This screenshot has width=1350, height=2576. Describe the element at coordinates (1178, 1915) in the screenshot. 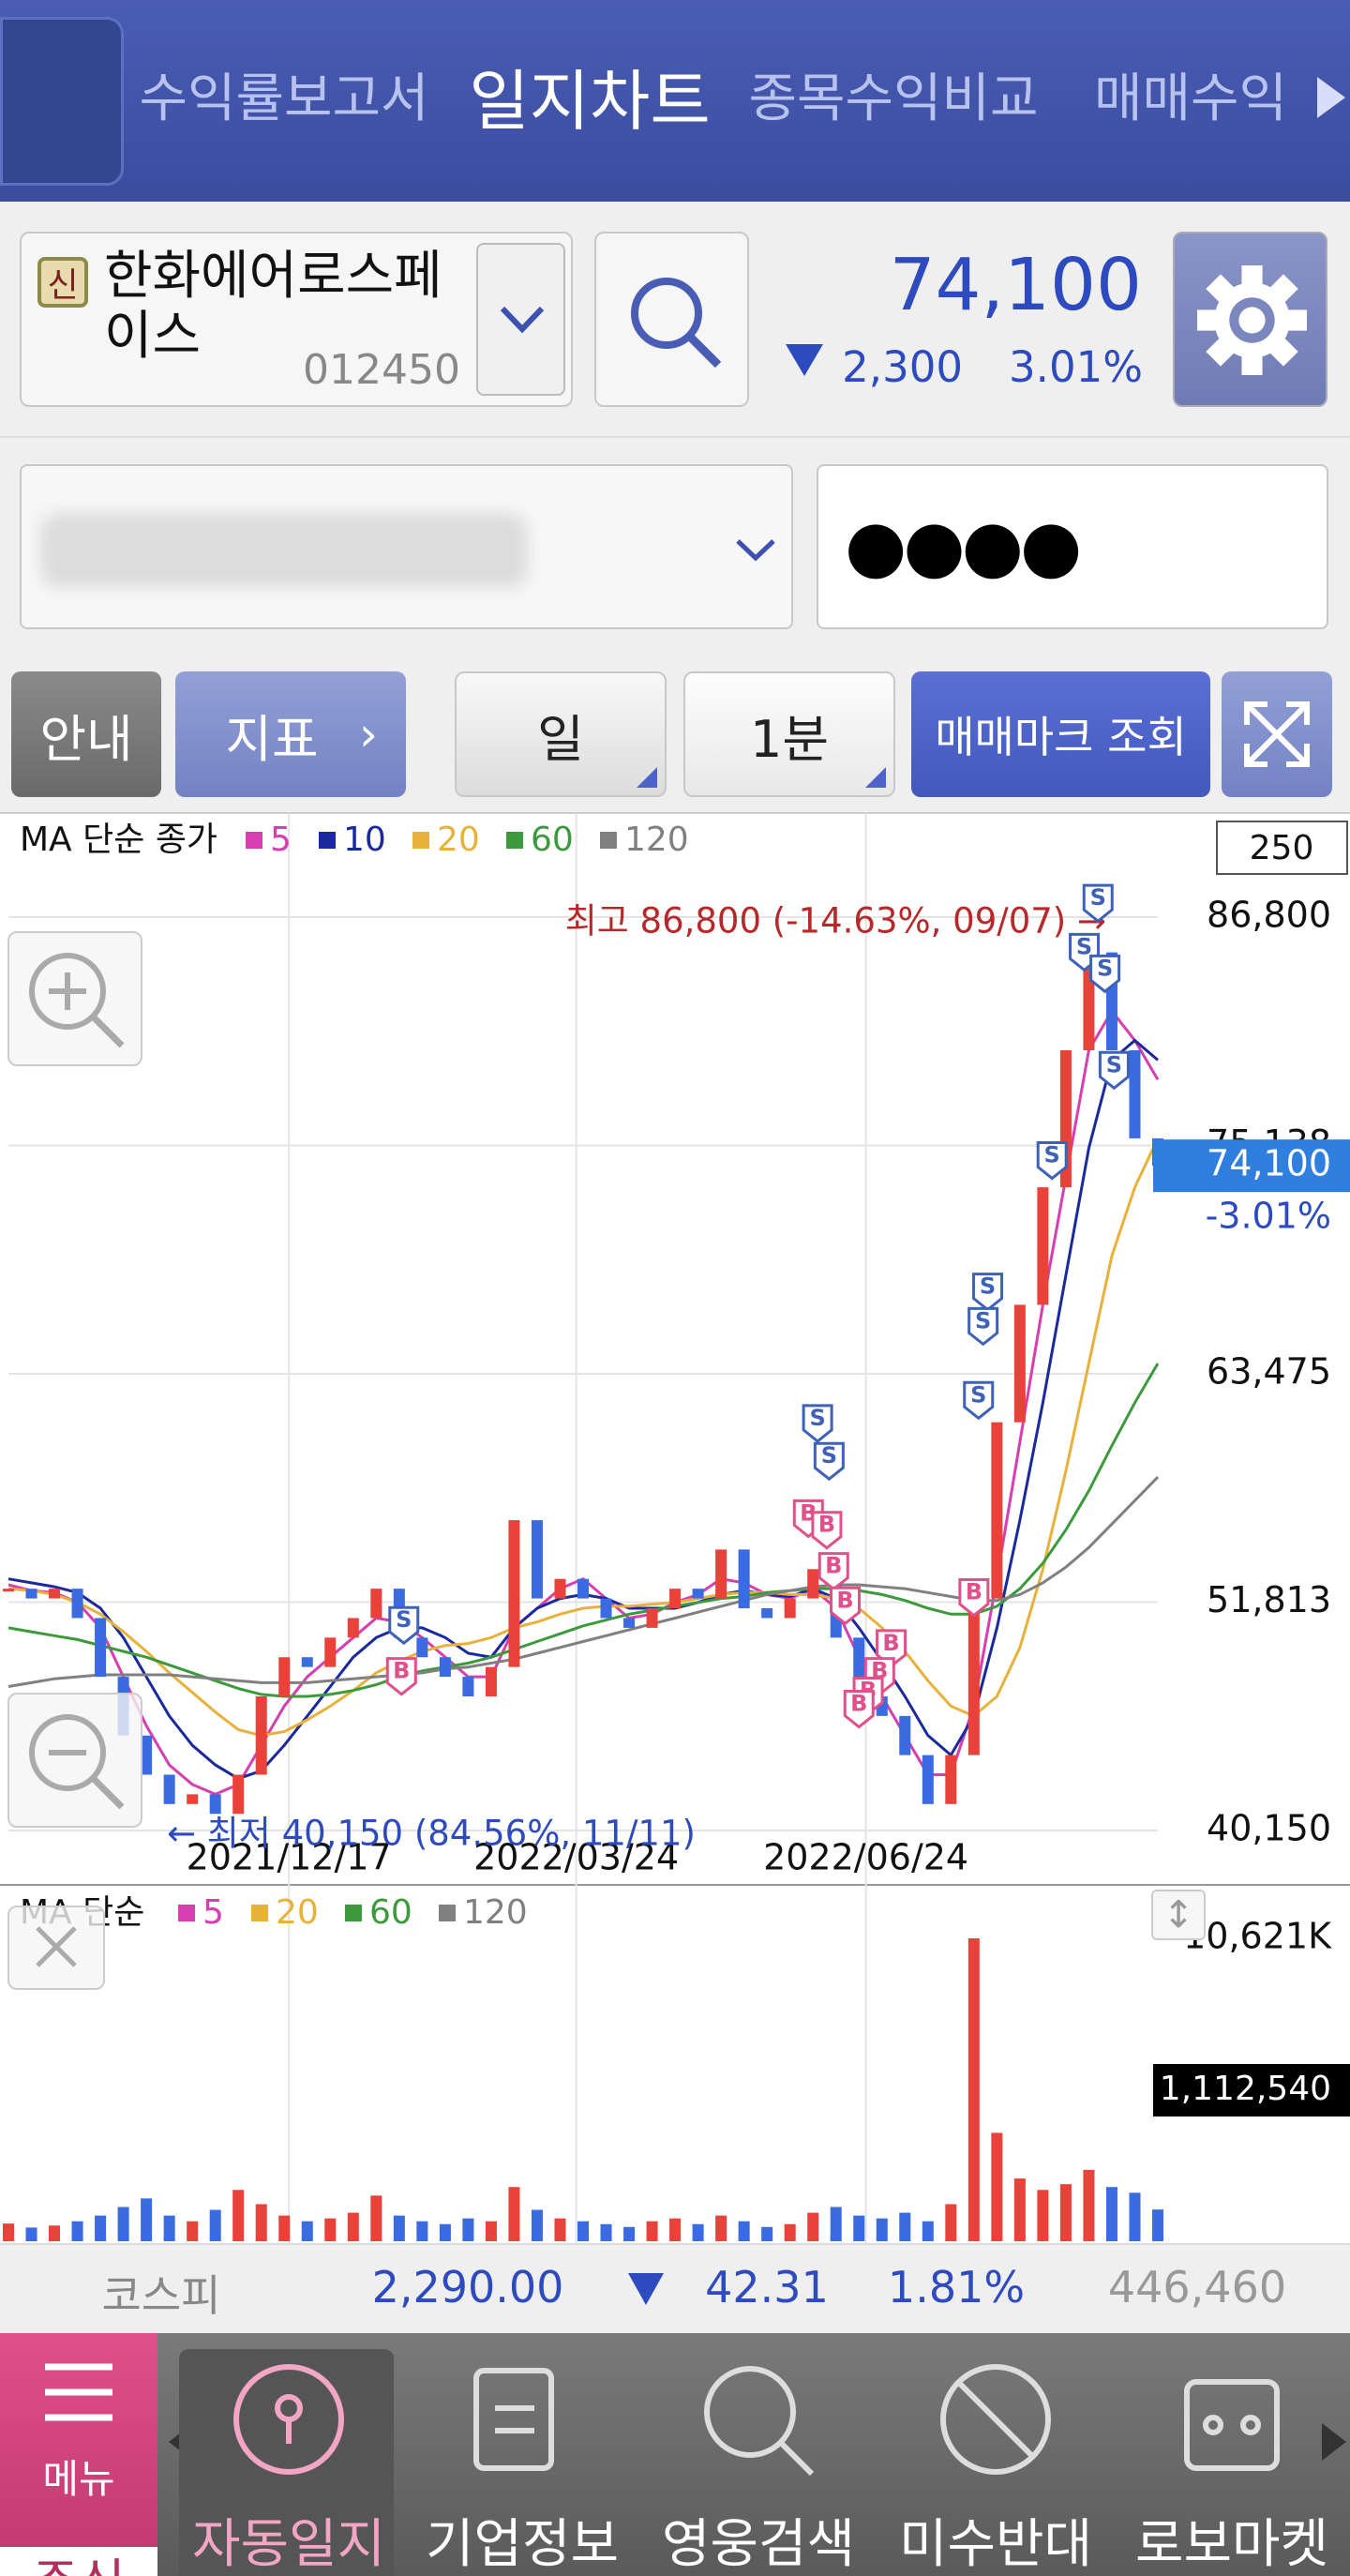

I see `resize-handle: ↕` at that location.